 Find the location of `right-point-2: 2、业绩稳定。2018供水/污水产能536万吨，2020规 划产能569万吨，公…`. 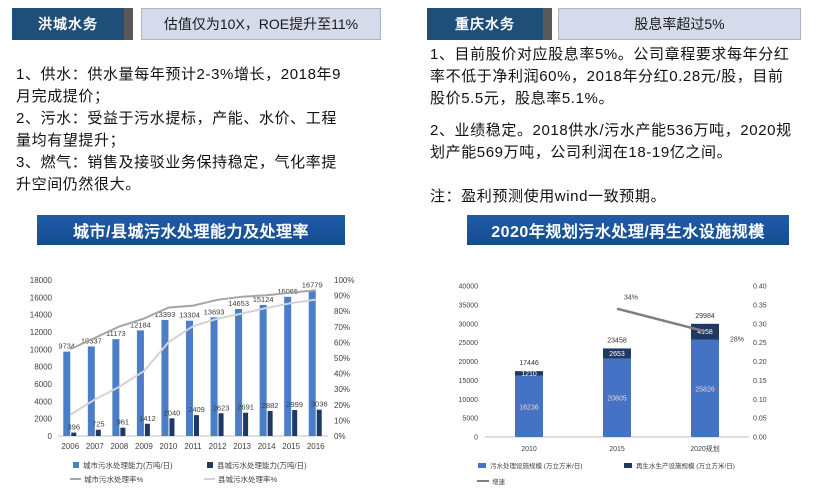

right-point-2: 2、业绩稳定。2018供水/污水产能536万吨，2020规 划产能569万吨，公… is located at coordinates (611, 142).